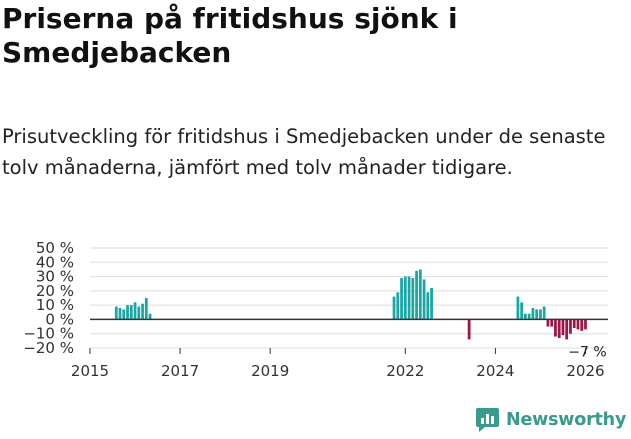 The width and height of the screenshot is (631, 439). Describe the element at coordinates (487, 420) in the screenshot. I see `newsworthy-logo-icon` at that location.